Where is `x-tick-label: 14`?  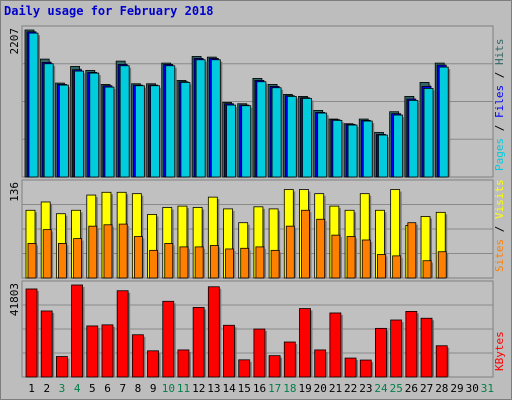 x-tick-label: 14 is located at coordinates (229, 388).